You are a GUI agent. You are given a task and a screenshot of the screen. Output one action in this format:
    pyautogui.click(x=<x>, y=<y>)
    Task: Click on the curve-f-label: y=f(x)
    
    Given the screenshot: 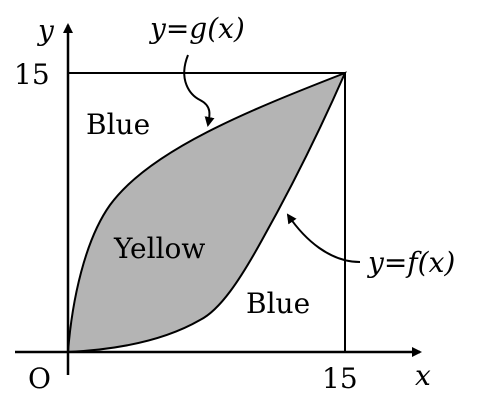 What is the action you would take?
    pyautogui.click(x=410, y=262)
    